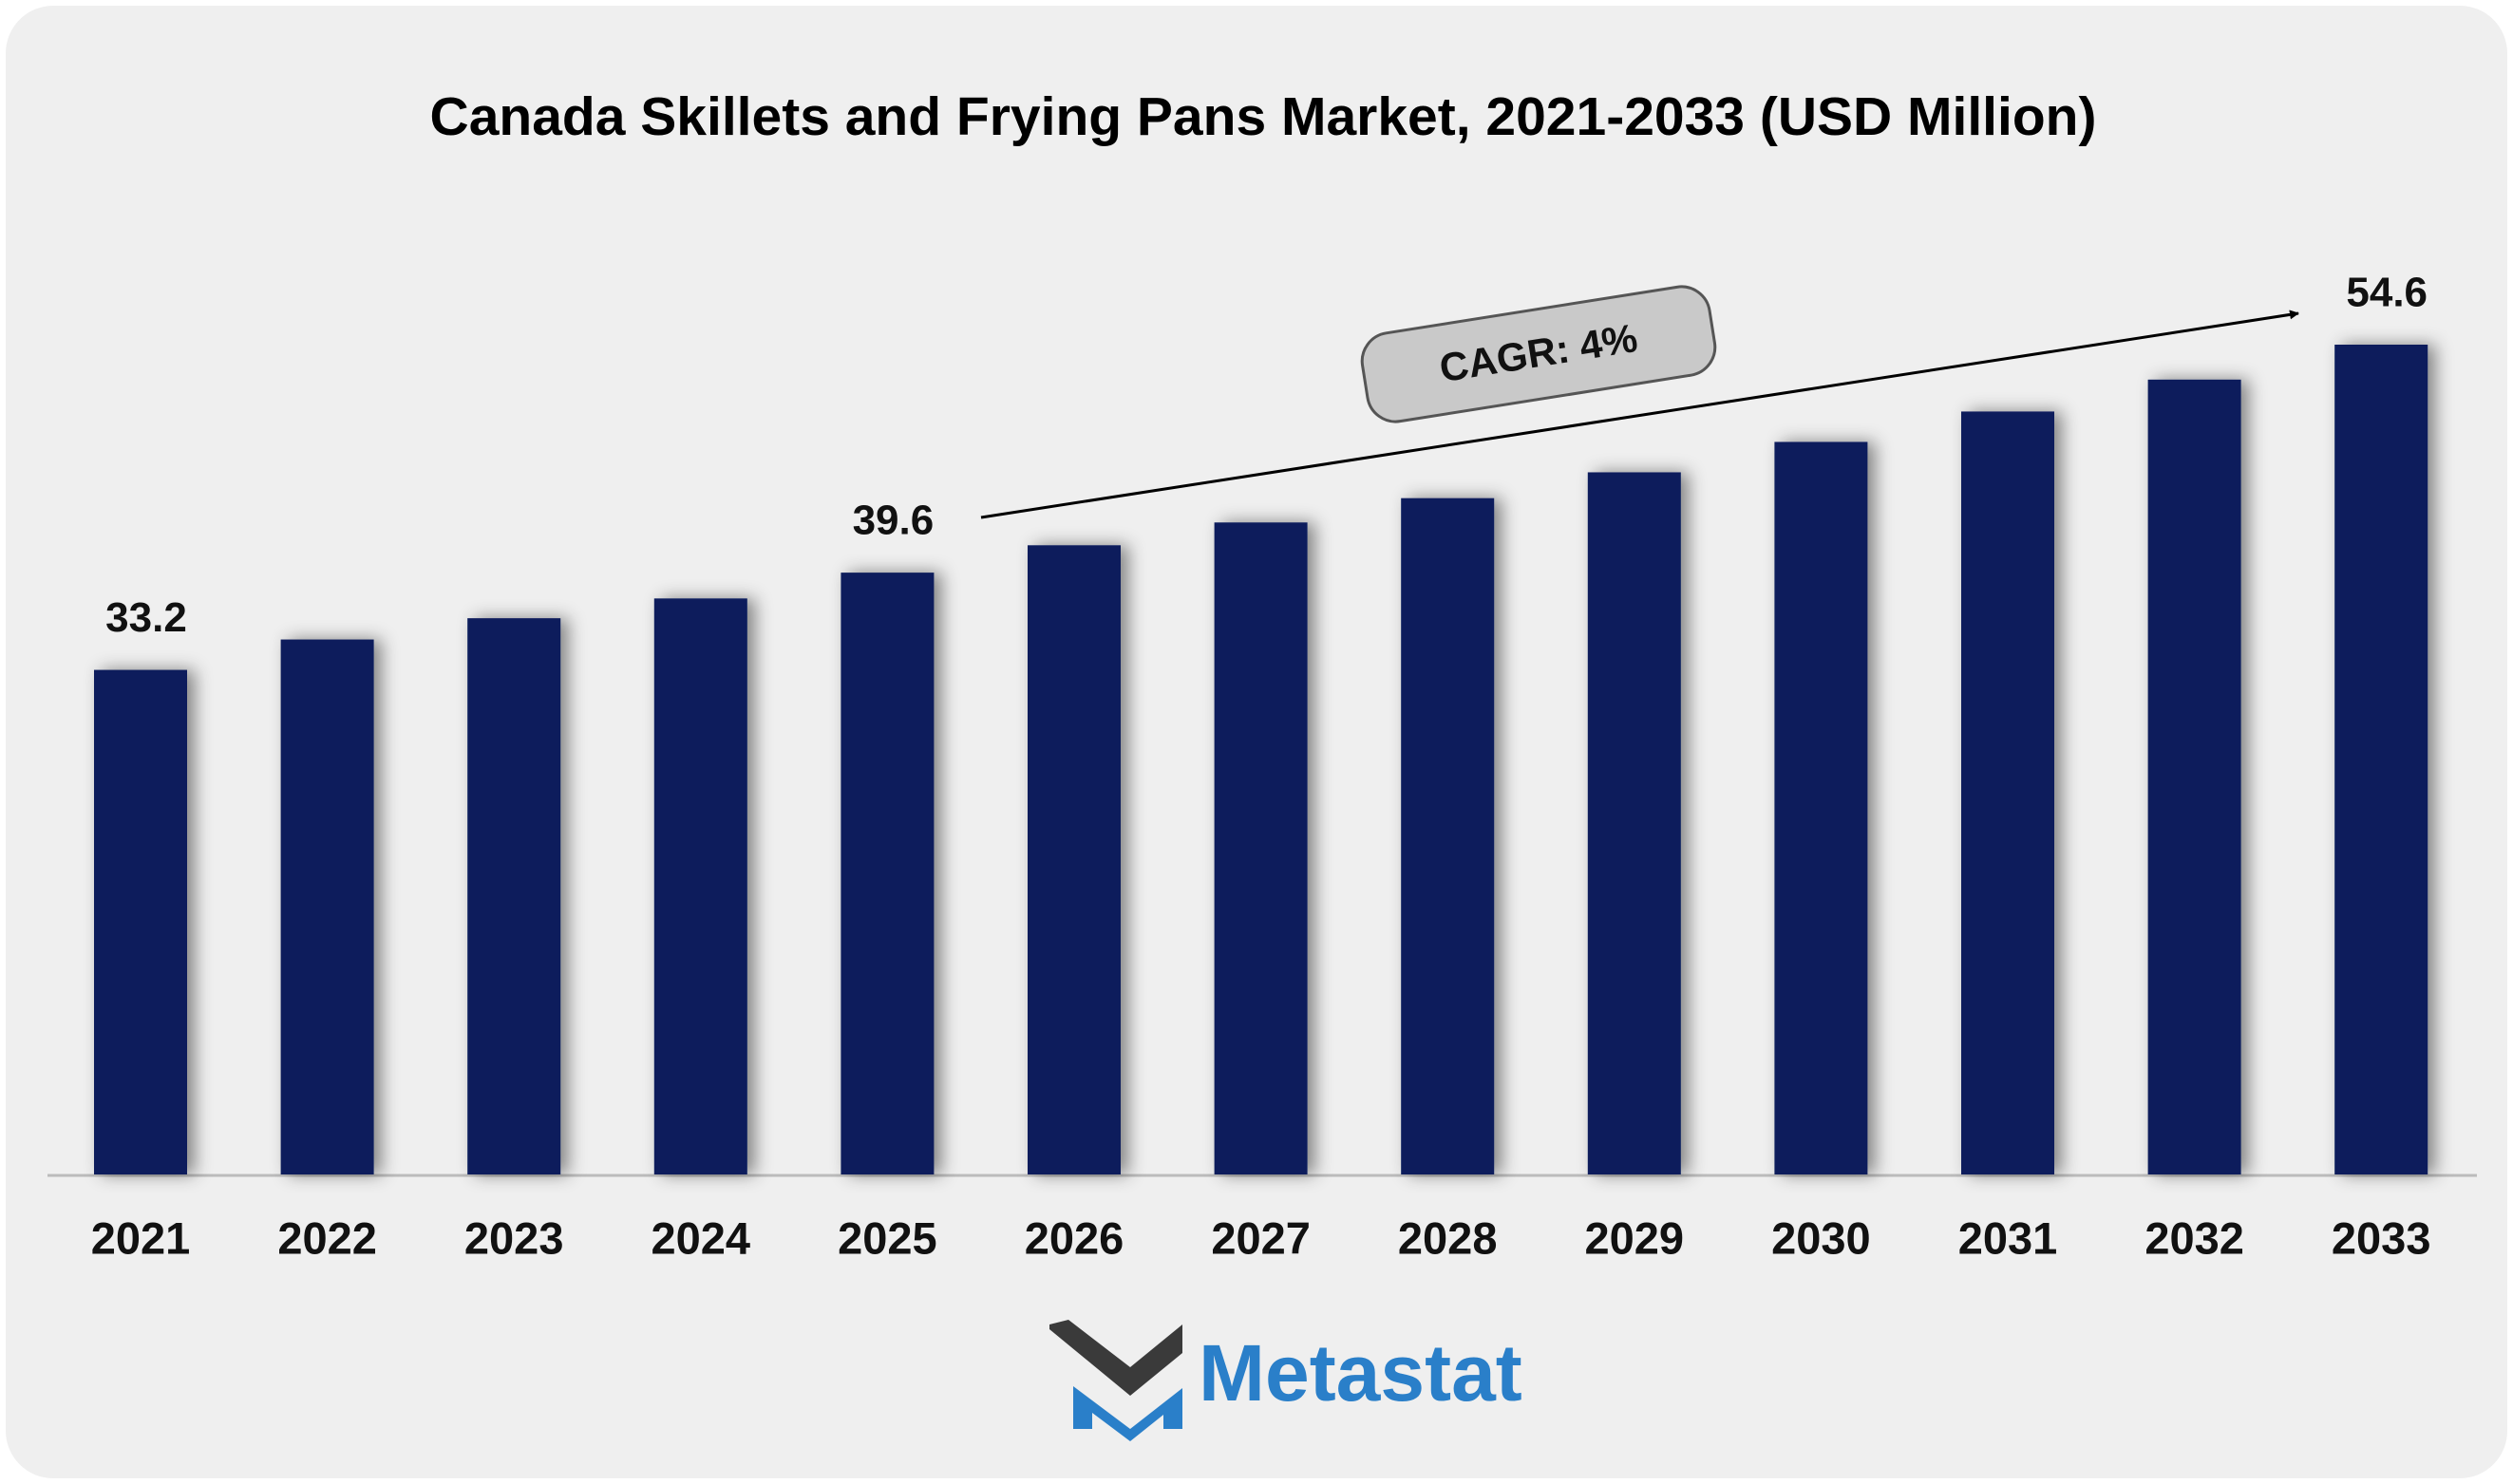  What do you see at coordinates (2194, 1237) in the screenshot?
I see `x-tick-label: 2032` at bounding box center [2194, 1237].